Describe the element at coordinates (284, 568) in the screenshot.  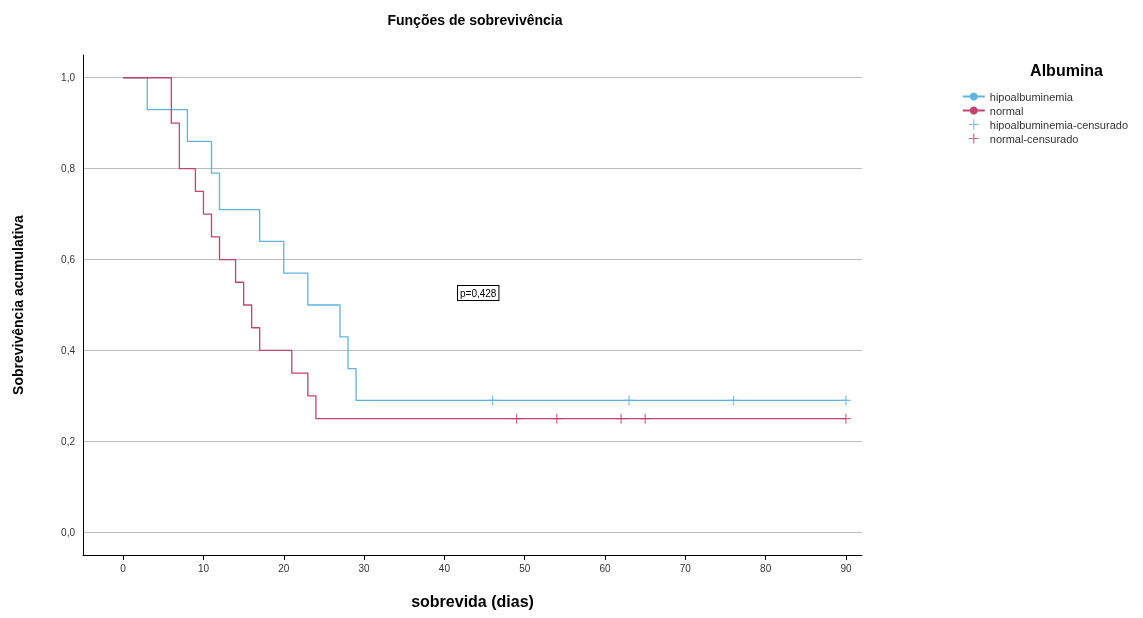
I see `x-tick-label: 20` at that location.